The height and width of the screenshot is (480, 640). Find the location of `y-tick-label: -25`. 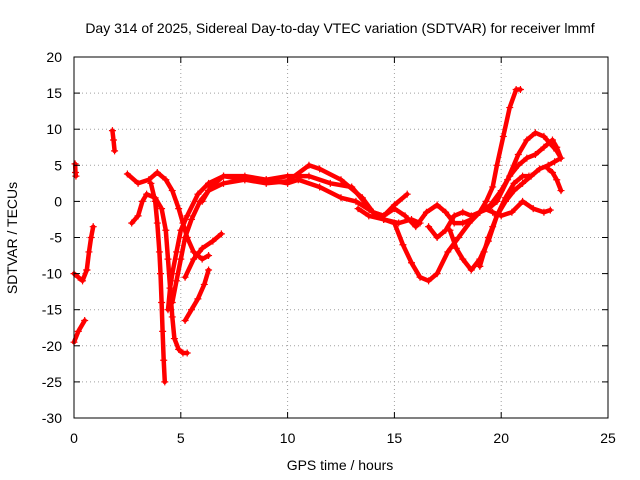

y-tick-label: -25 is located at coordinates (52, 382).